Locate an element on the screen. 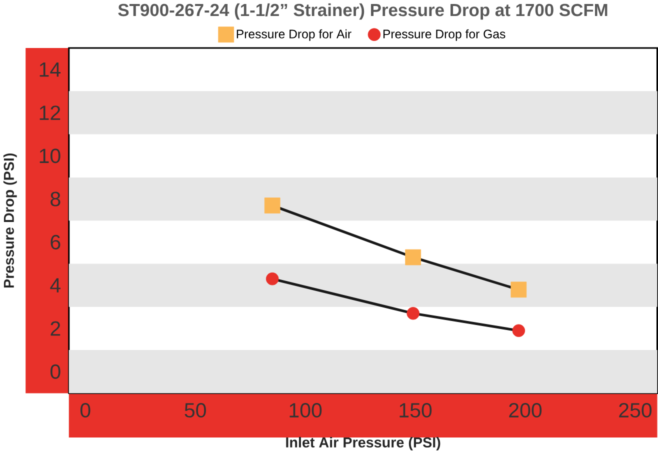 This screenshot has width=658, height=454. y-tick-label: 2 is located at coordinates (55, 328).